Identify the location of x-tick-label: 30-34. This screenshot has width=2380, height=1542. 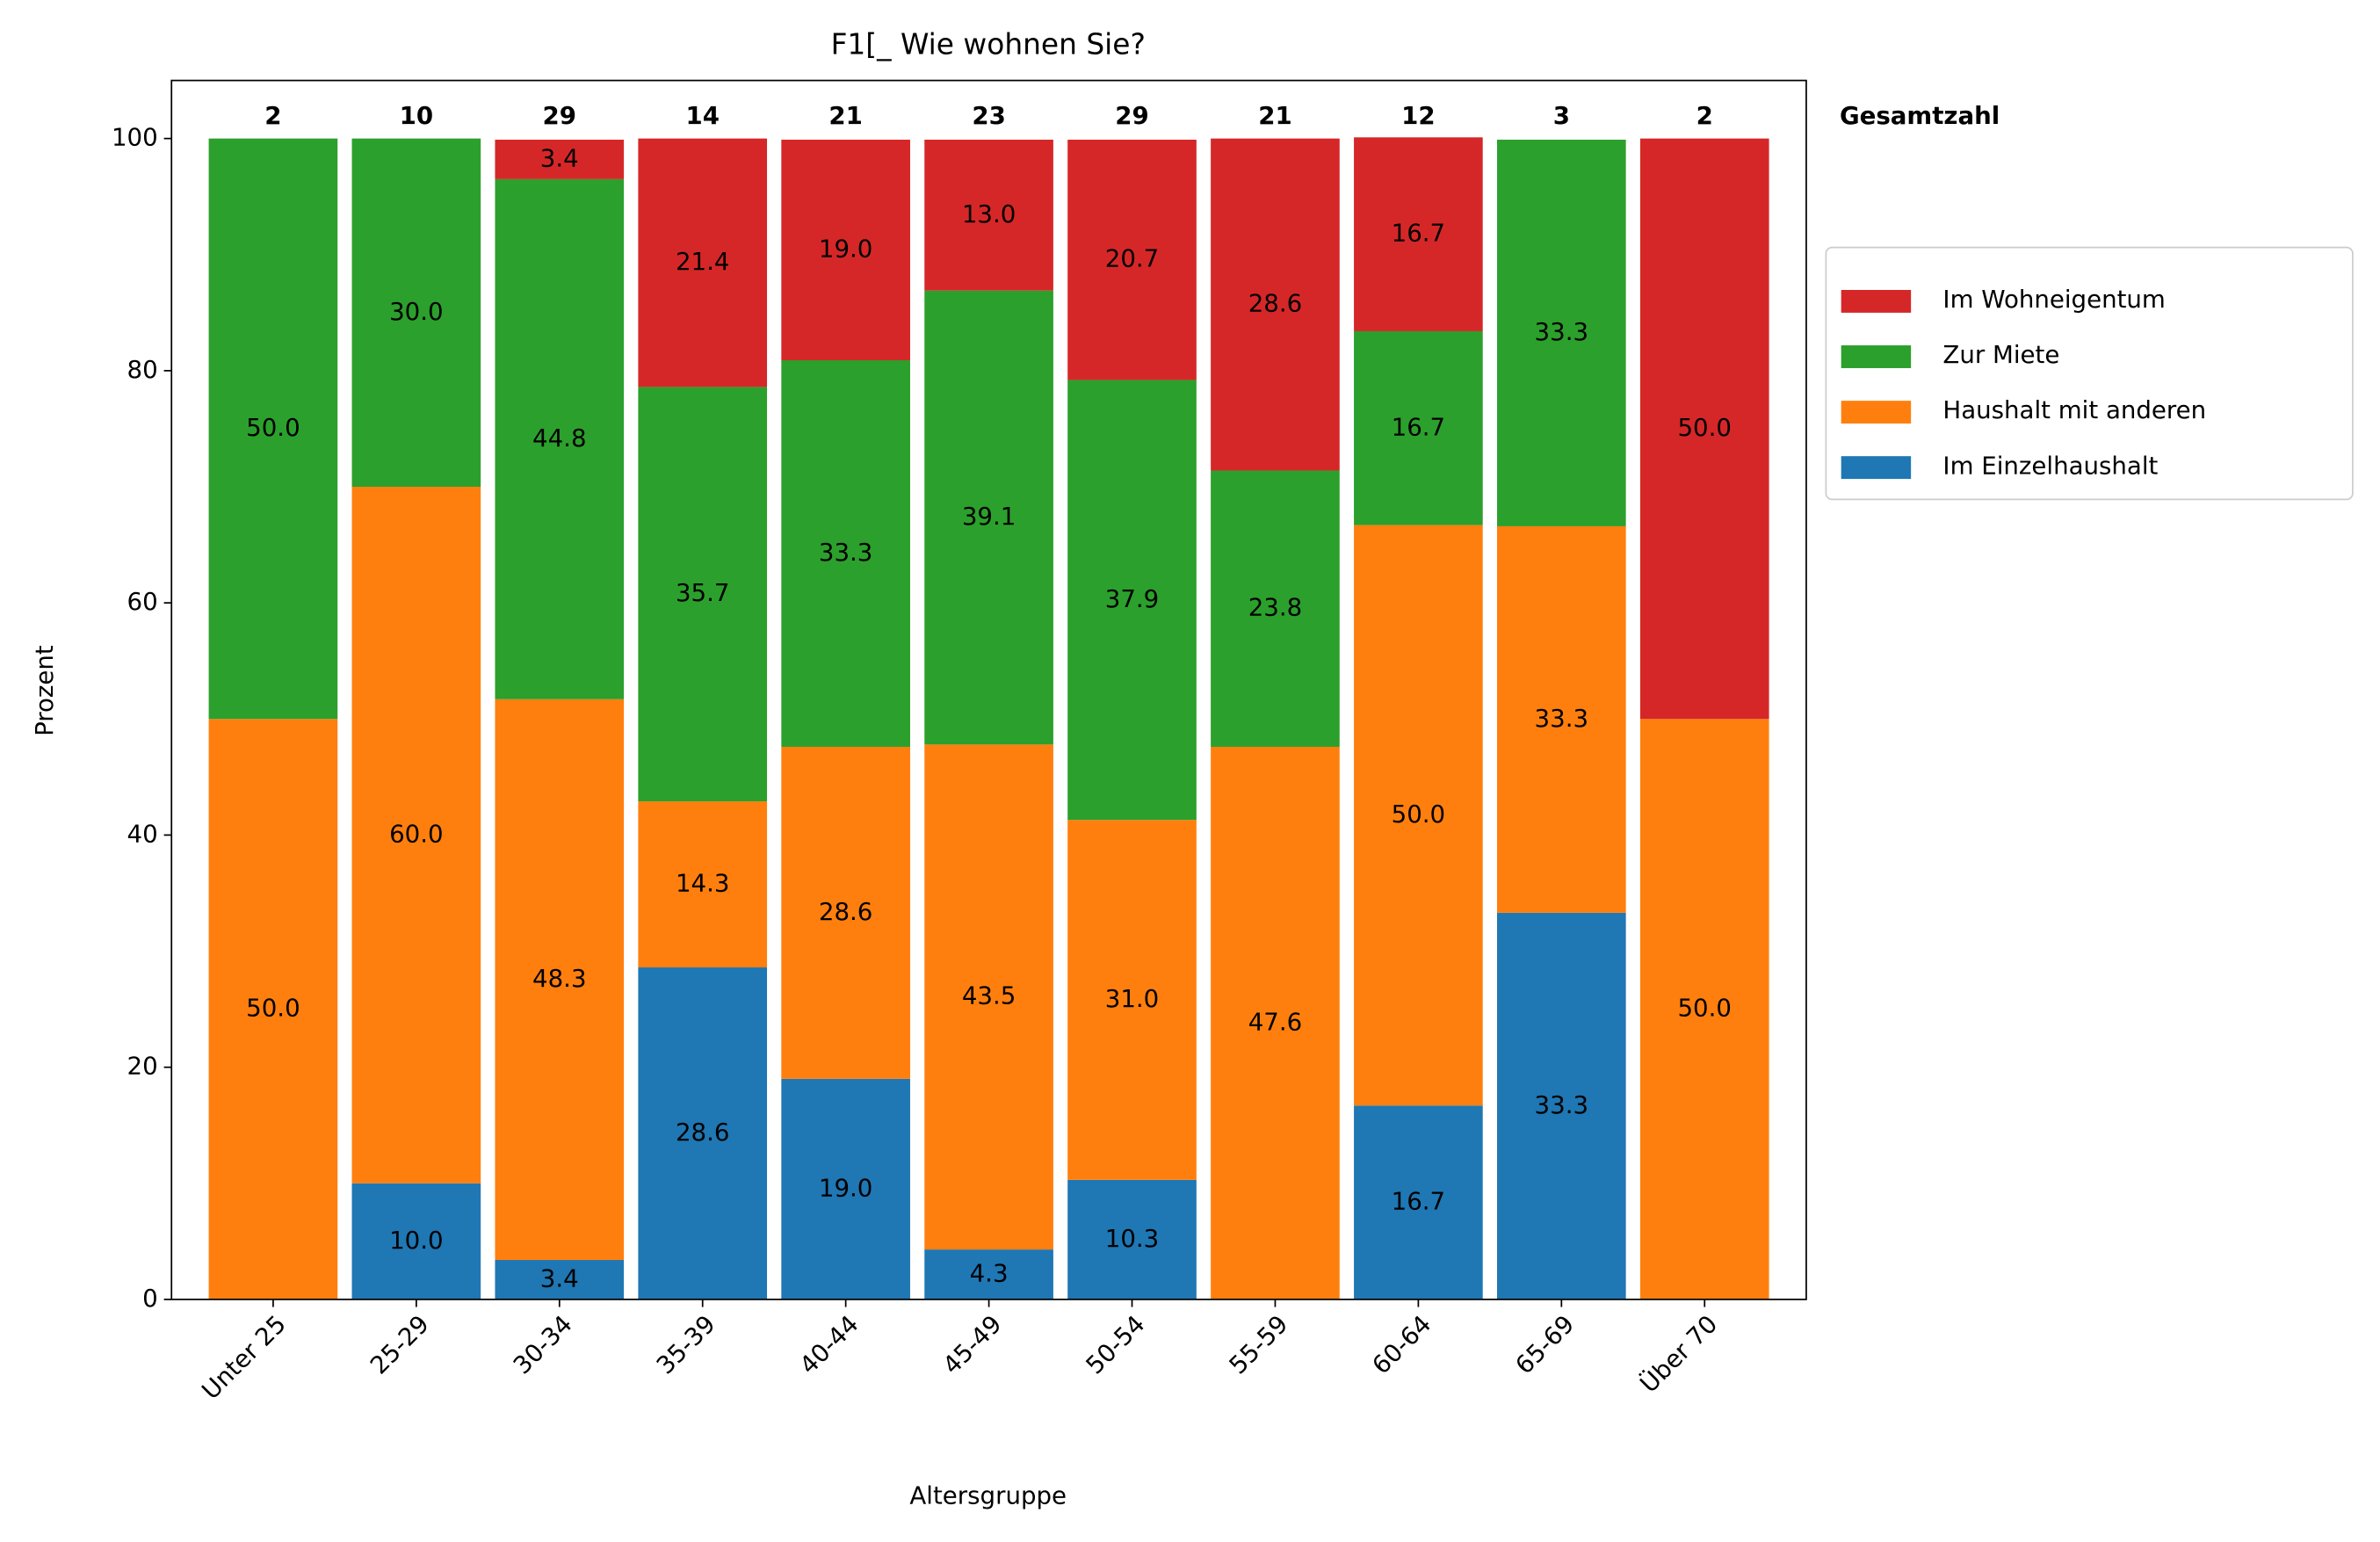
(543, 1344).